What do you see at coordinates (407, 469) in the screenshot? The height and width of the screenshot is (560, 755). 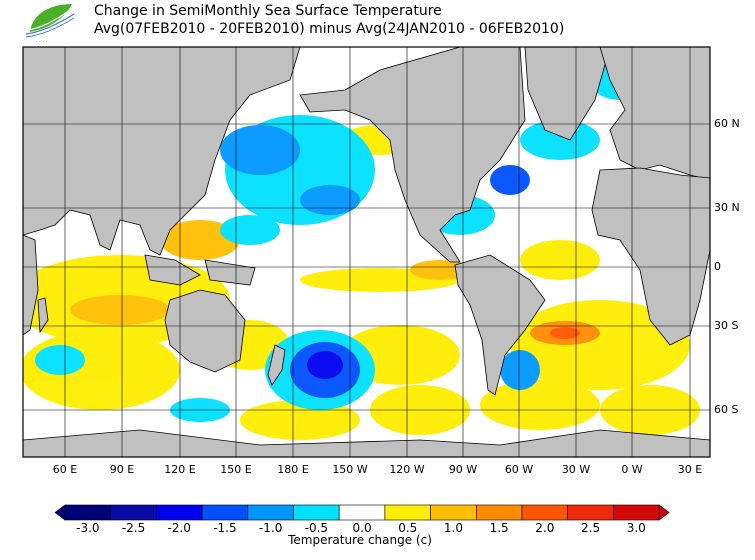 I see `lon-label: 120 W` at bounding box center [407, 469].